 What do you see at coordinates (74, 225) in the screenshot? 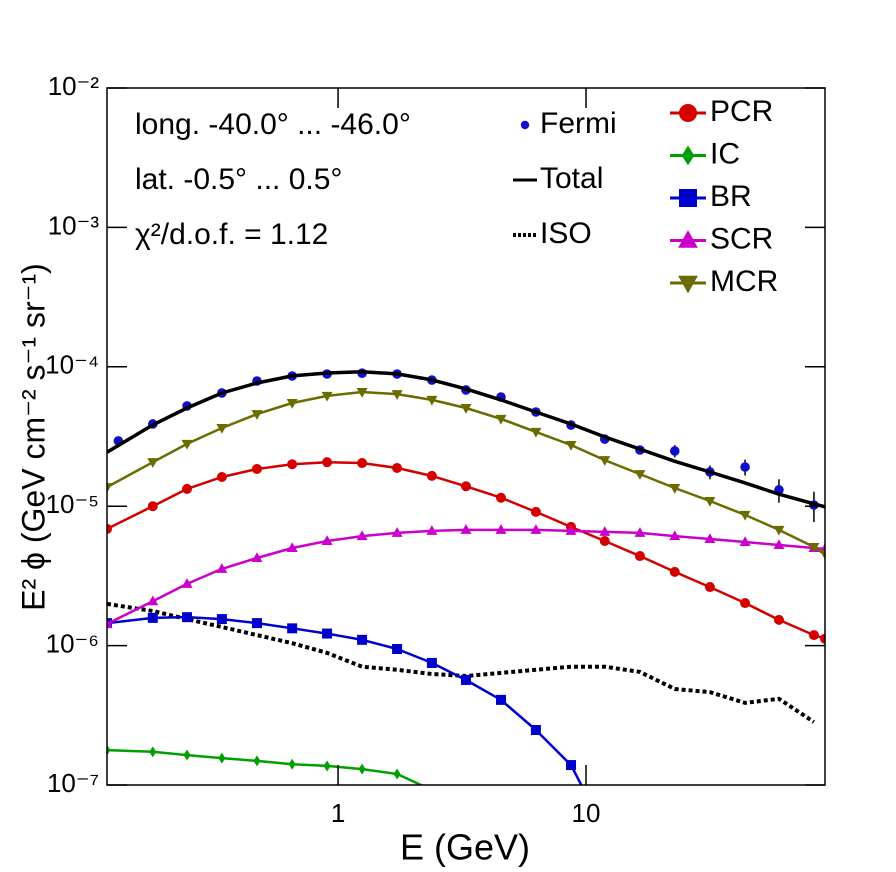
I see `y-tick-label: 10⁻³` at bounding box center [74, 225].